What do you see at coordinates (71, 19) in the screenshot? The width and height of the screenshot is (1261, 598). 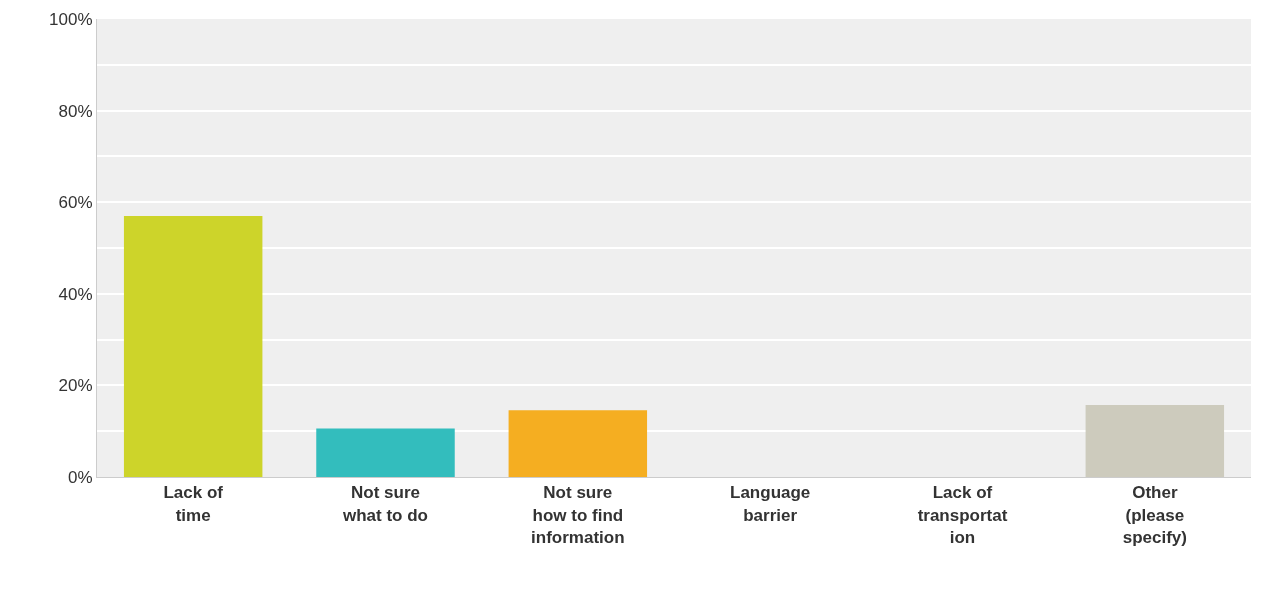 I see `y-tick-label: 100%` at bounding box center [71, 19].